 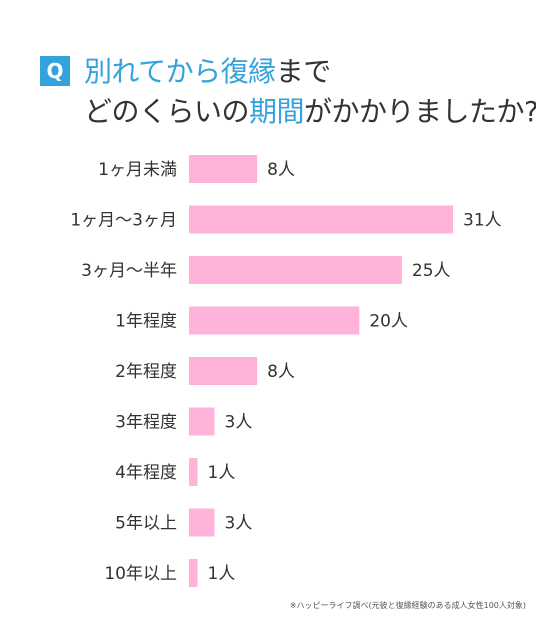 I want to click on chart-title-line1: 別れてから復縁まで, so click(x=207, y=70).